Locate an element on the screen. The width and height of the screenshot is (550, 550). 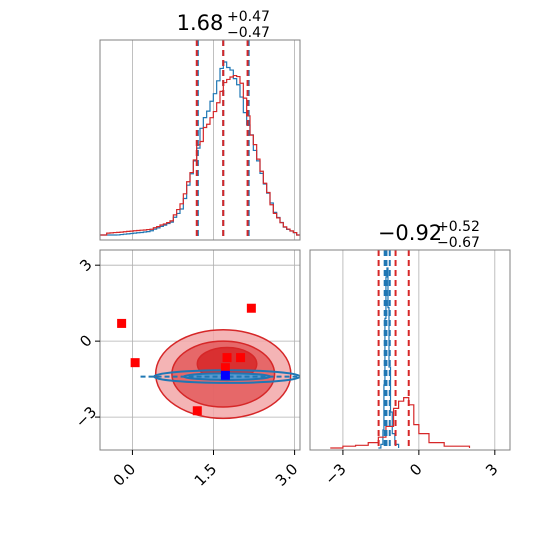
markers-bottom-left is located at coordinates (186, 359).